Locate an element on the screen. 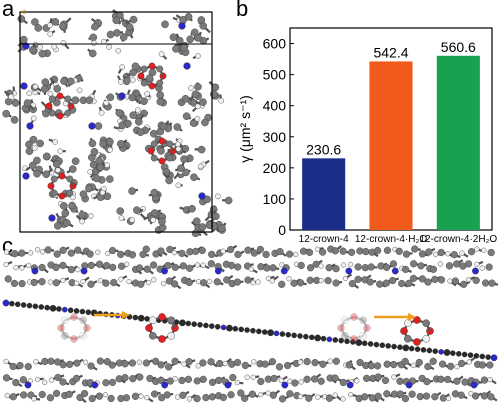 This screenshot has width=500, height=417. panel-label-c: c is located at coordinates (7, 245).